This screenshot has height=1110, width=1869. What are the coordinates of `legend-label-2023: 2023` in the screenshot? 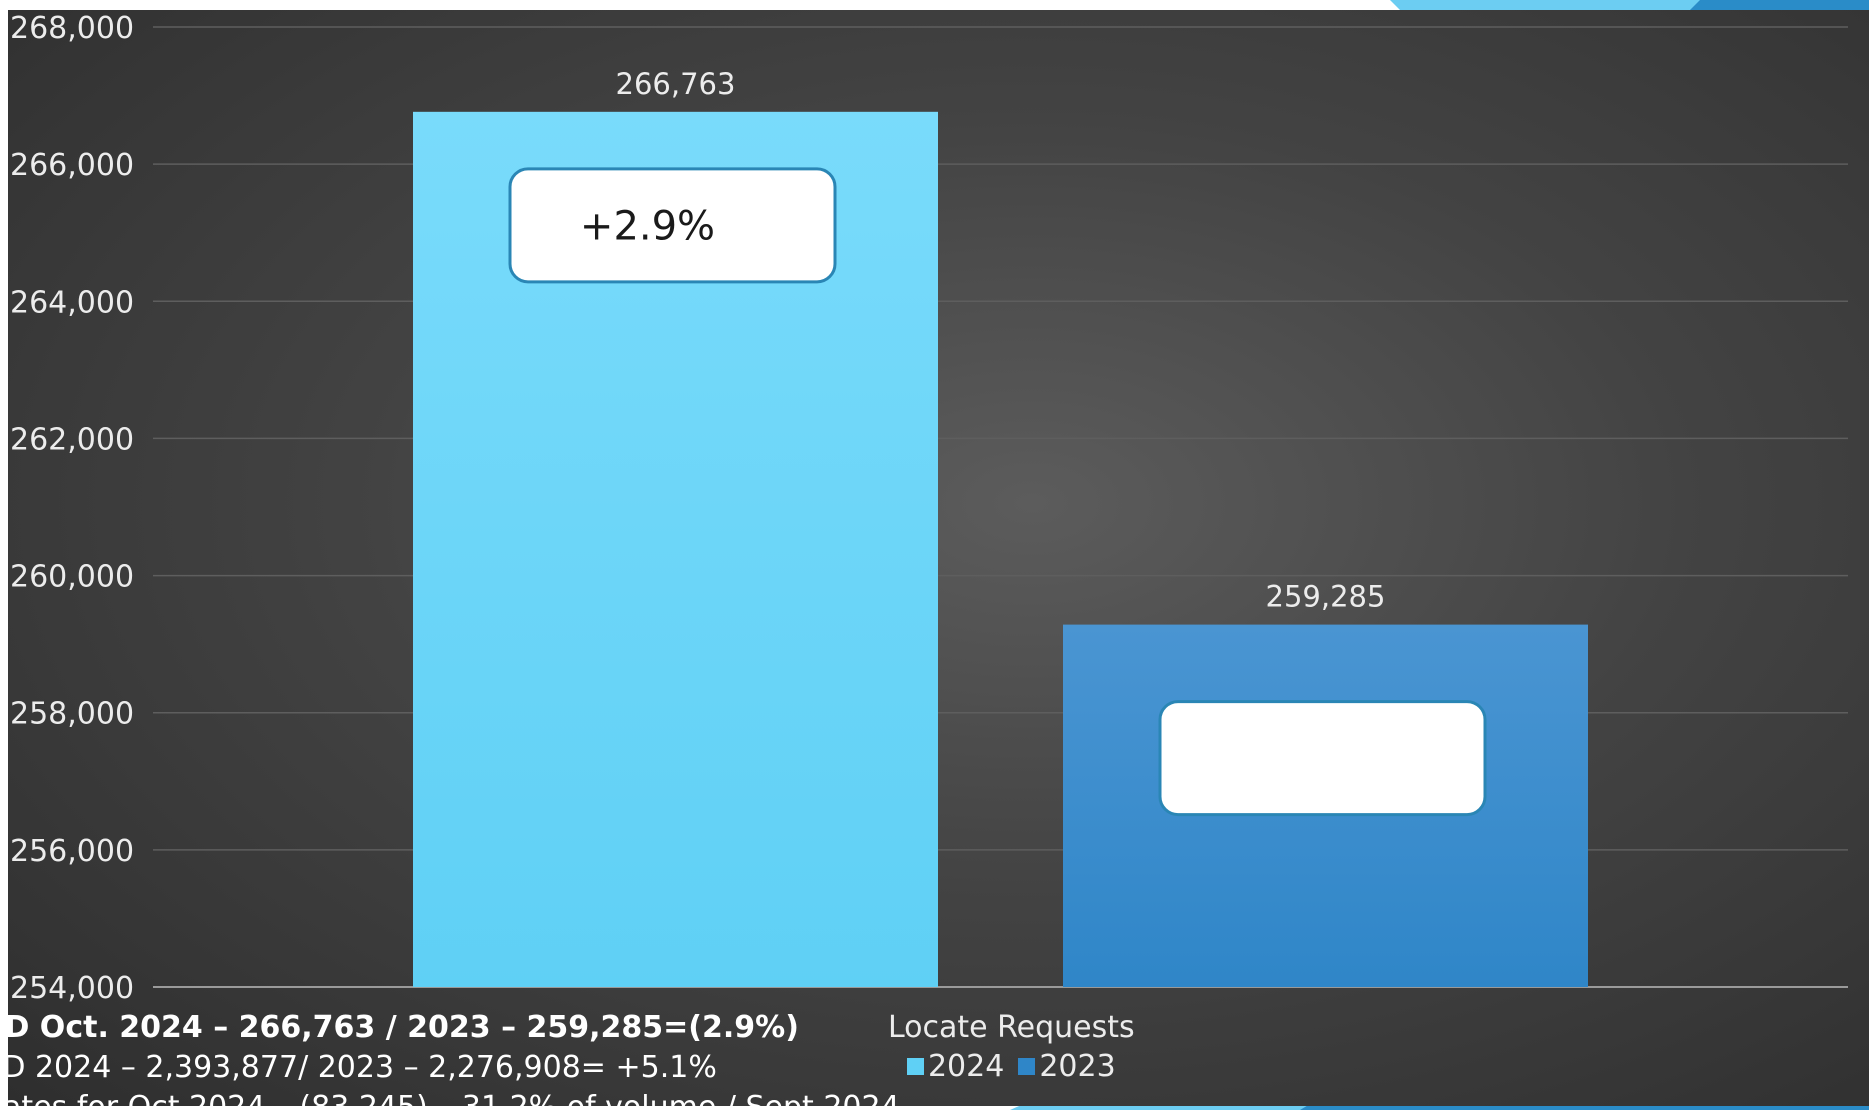 It's located at (1077, 1066).